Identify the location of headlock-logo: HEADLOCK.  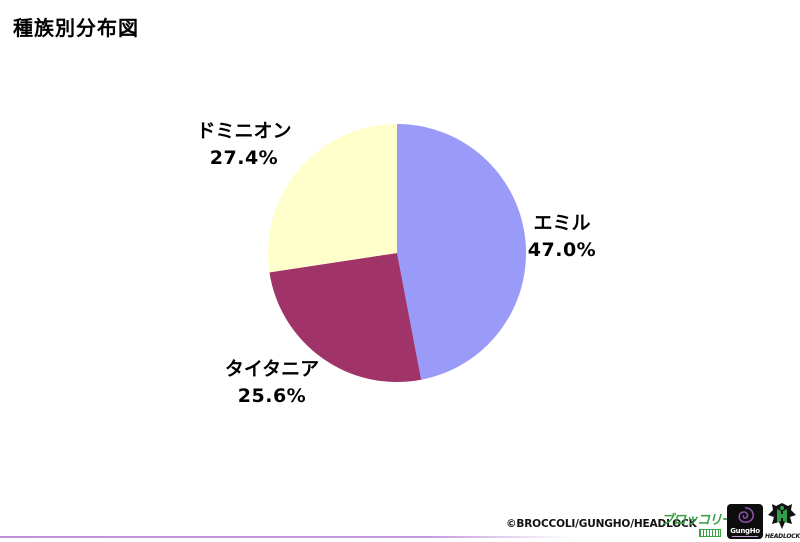
(782, 521).